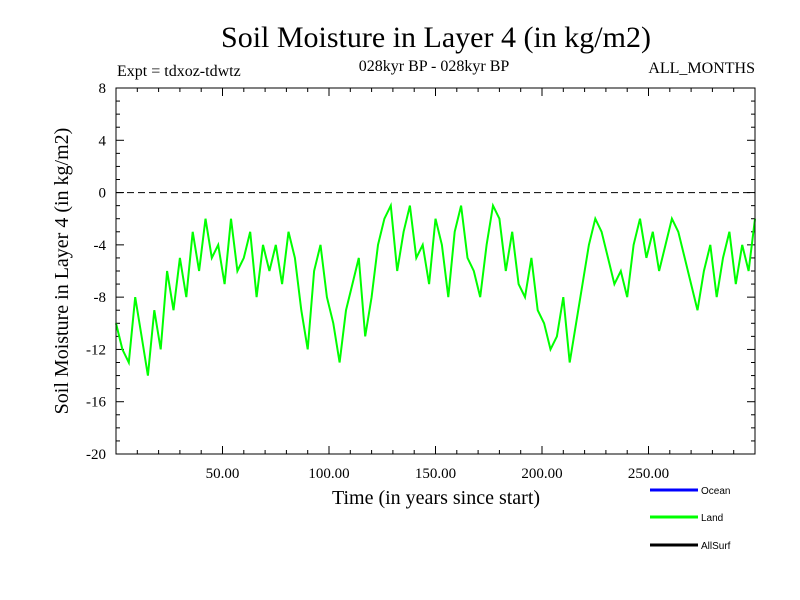 Image resolution: width=800 pixels, height=600 pixels. What do you see at coordinates (701, 68) in the screenshot?
I see `period-label: ALL_MONTHS` at bounding box center [701, 68].